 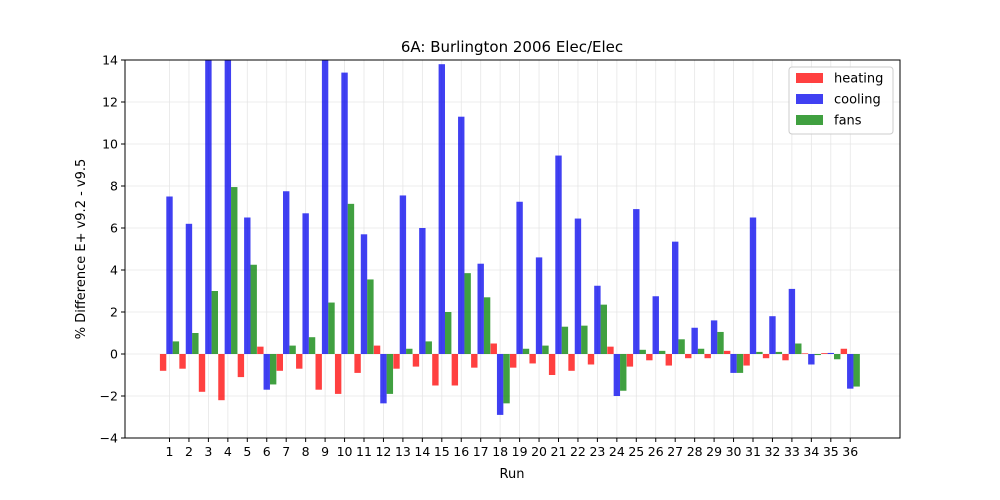 I want to click on x-tick-label: 11, so click(x=364, y=451).